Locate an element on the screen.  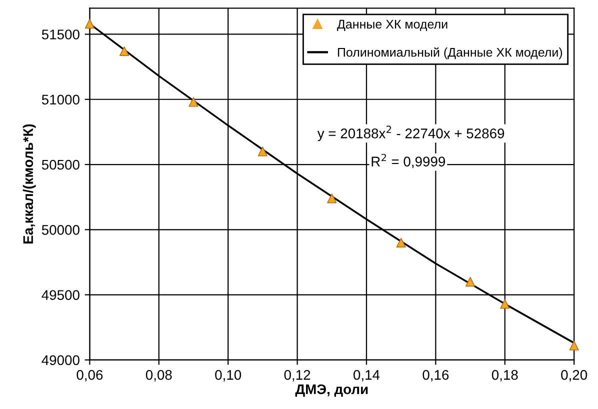
x-tick-label: 0,12 is located at coordinates (297, 376).